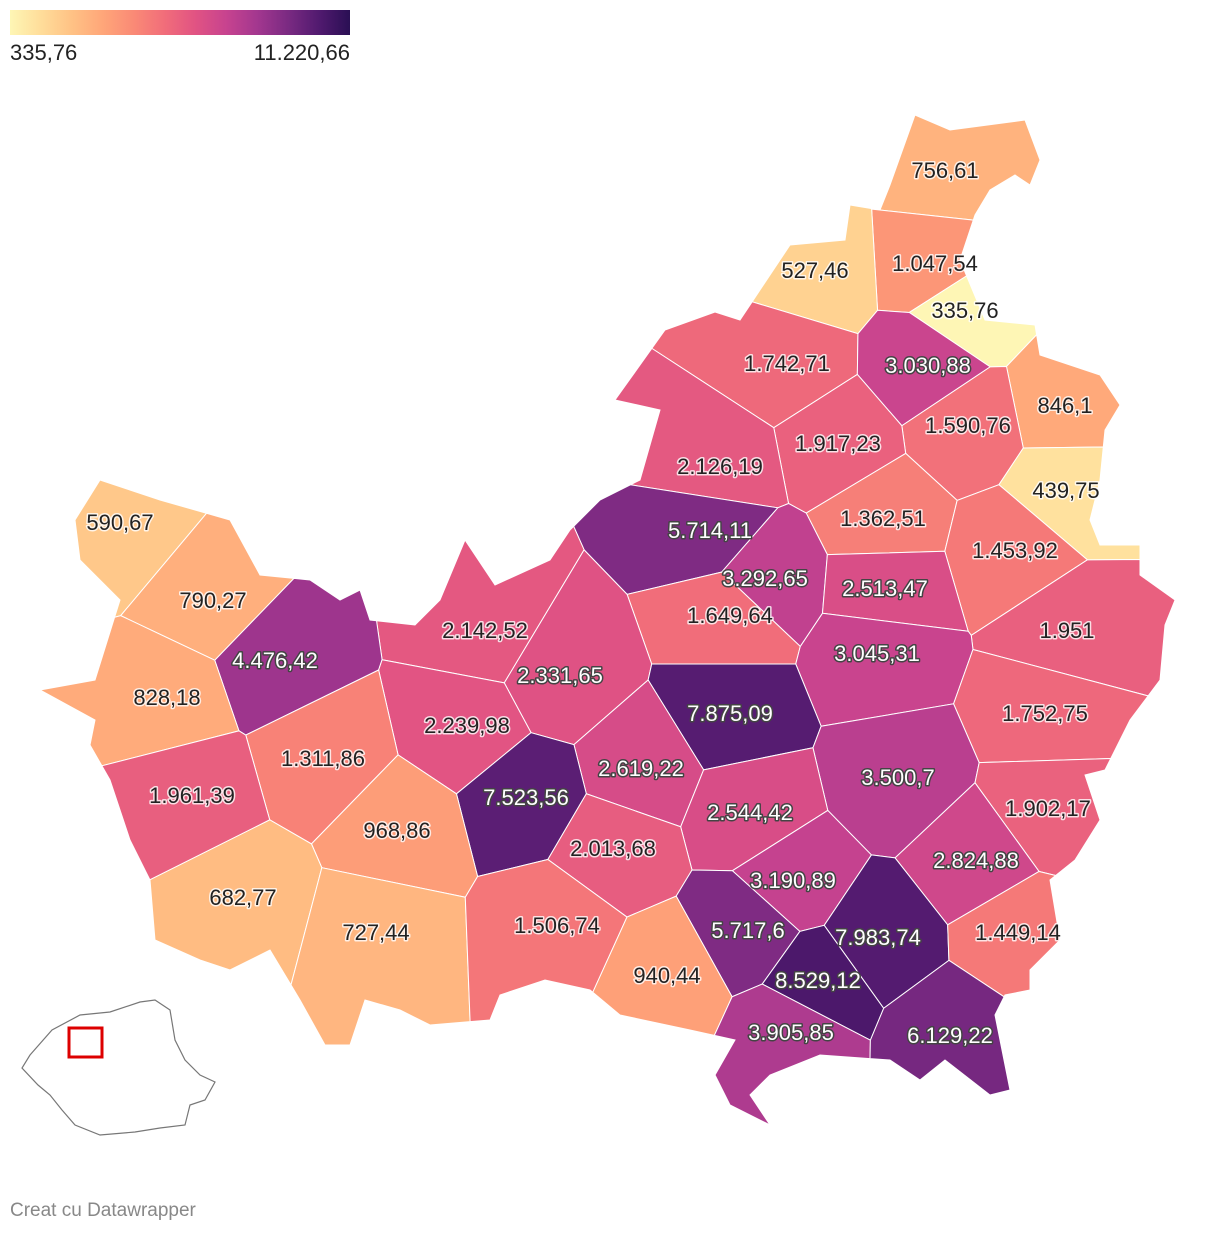 This screenshot has width=1220, height=1237. What do you see at coordinates (1015, 550) in the screenshot?
I see `region-label: 1.453,92` at bounding box center [1015, 550].